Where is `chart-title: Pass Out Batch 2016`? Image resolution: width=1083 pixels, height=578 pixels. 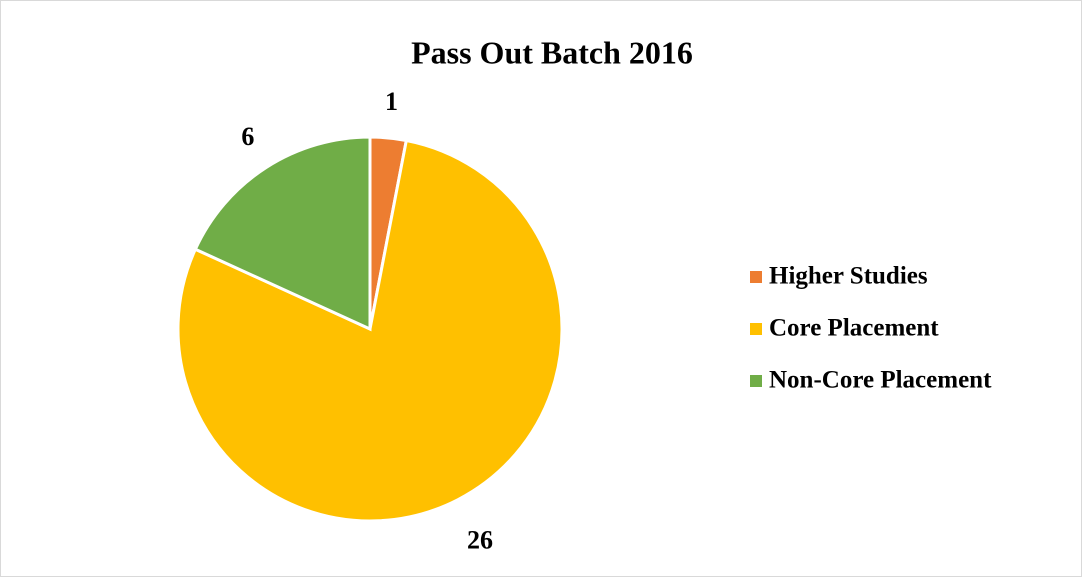 chart-title: Pass Out Batch 2016 is located at coordinates (552, 52).